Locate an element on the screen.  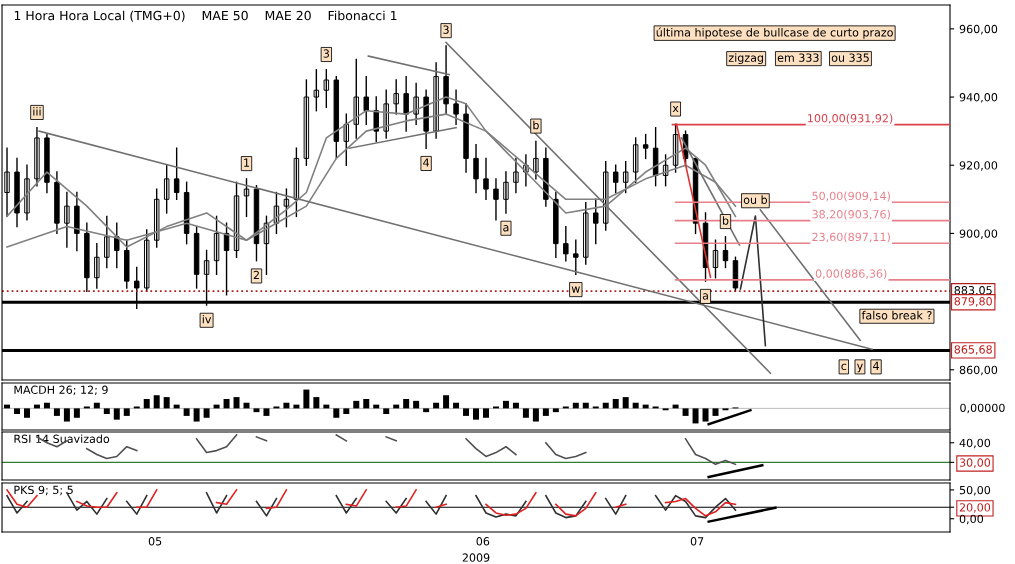
annotation: zigzag is located at coordinates (746, 58).